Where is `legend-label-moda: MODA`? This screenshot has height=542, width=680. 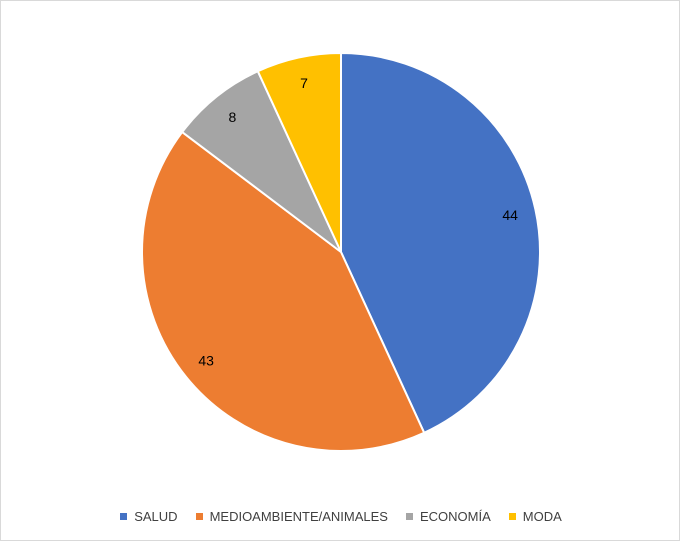
legend-label-moda: MODA is located at coordinates (542, 516).